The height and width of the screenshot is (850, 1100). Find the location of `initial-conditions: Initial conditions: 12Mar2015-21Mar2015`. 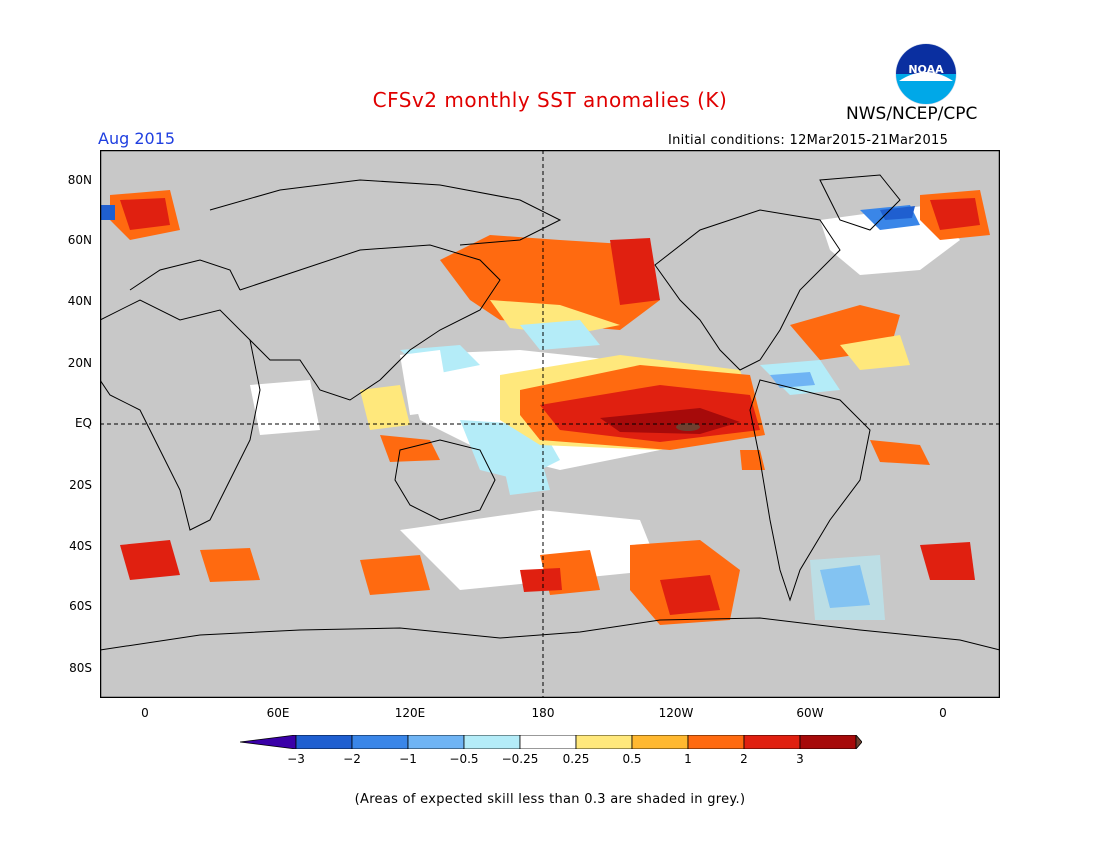

initial-conditions: Initial conditions: 12Mar2015-21Mar2015 is located at coordinates (808, 140).